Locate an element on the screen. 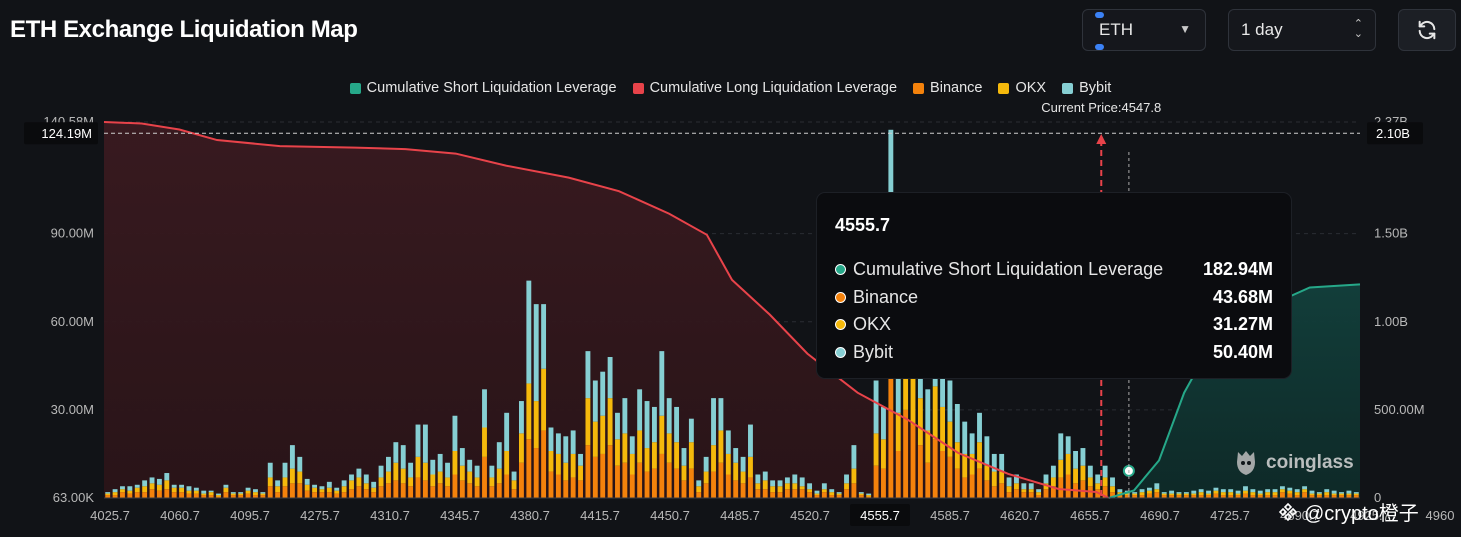 The height and width of the screenshot is (537, 1461). y-right-tick-label: 1.00B is located at coordinates (1391, 321).